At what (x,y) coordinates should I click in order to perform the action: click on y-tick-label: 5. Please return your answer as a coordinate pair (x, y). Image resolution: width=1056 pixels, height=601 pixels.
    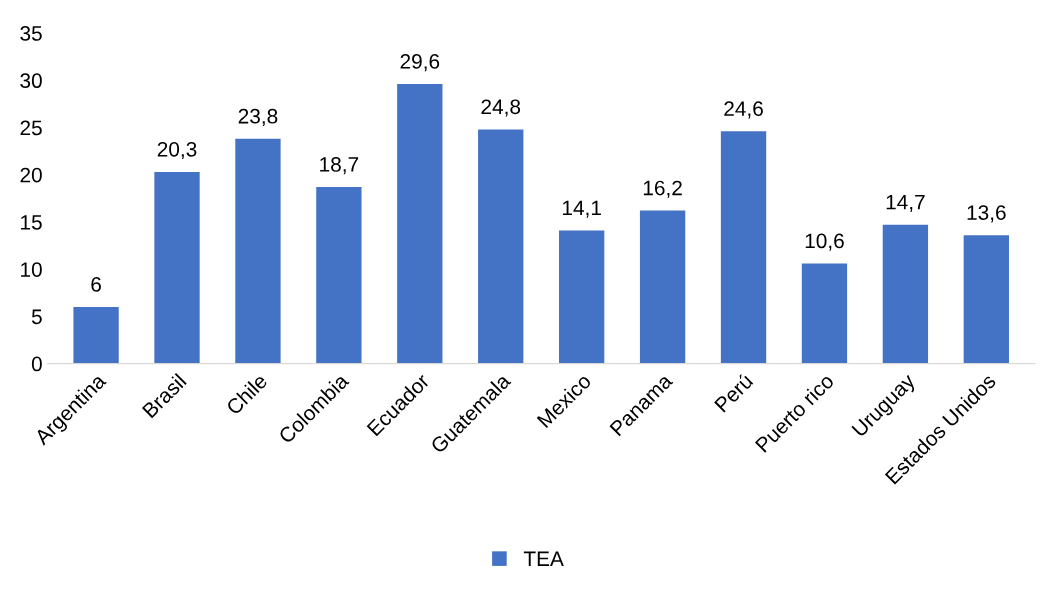
    Looking at the image, I should click on (36, 317).